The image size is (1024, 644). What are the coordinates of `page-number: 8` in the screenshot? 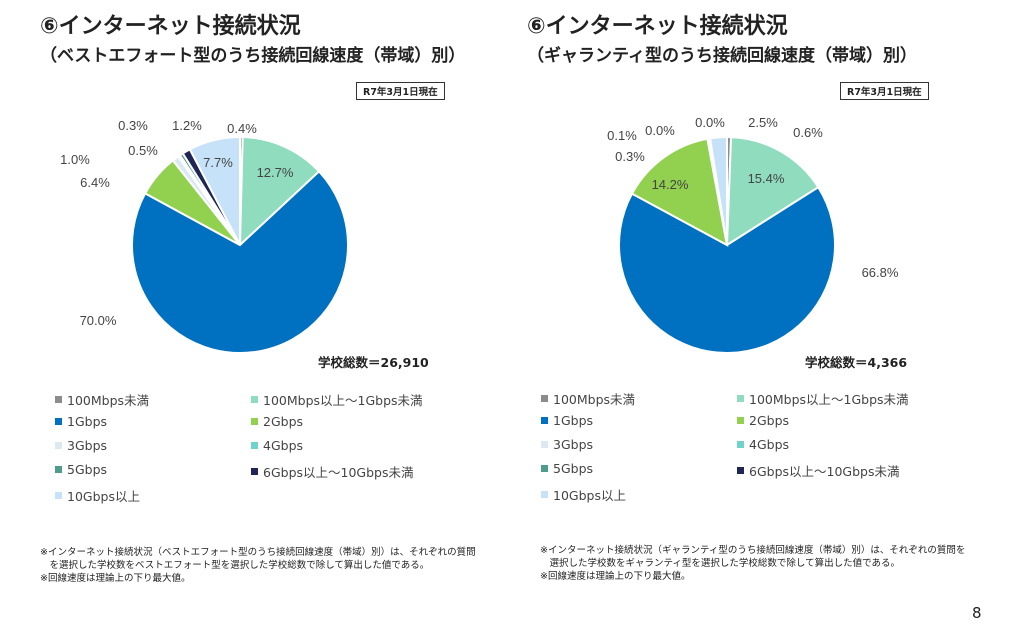 It's located at (977, 613).